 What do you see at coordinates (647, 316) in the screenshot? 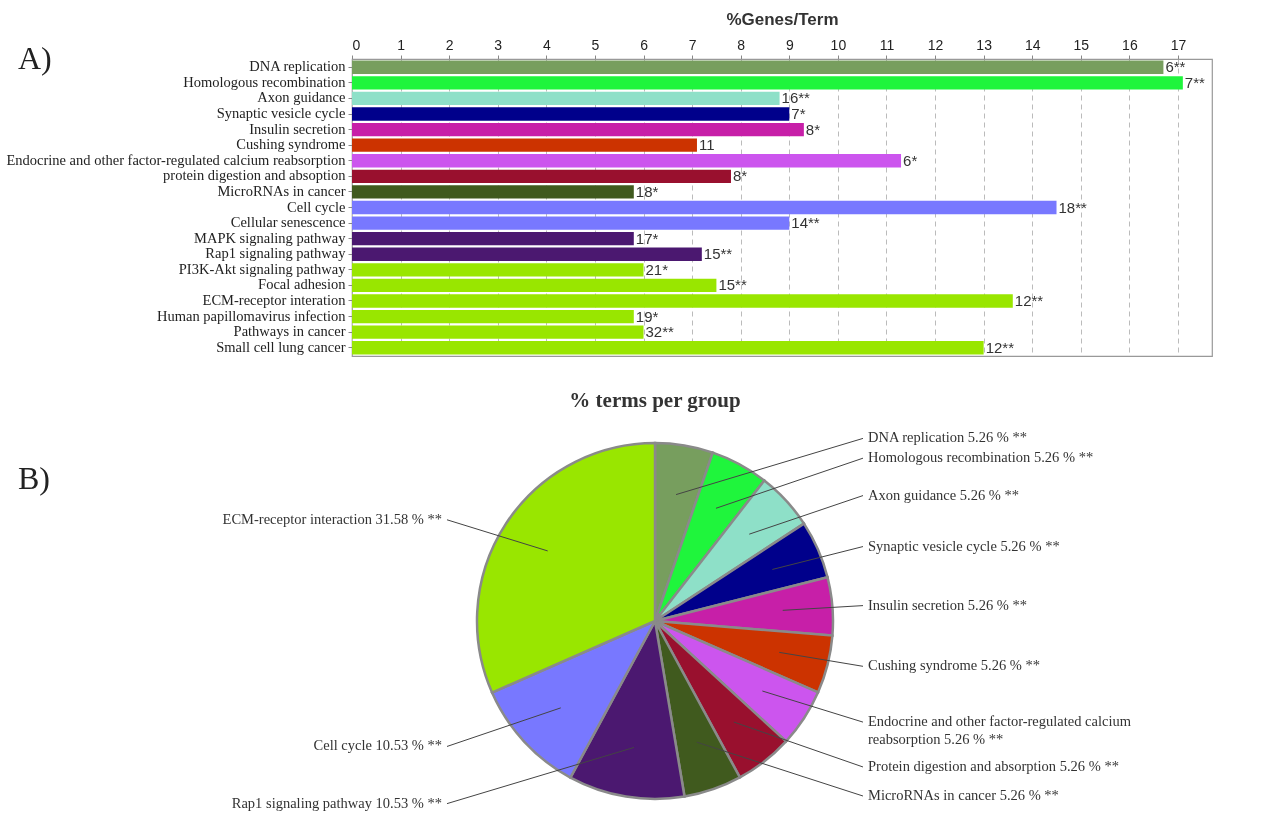
I see `annotation: 19*` at bounding box center [647, 316].